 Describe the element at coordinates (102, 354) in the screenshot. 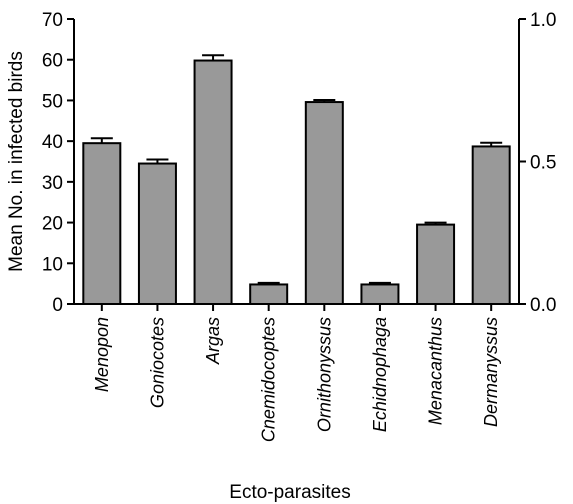

I see `x-category-label: Menopon` at that location.